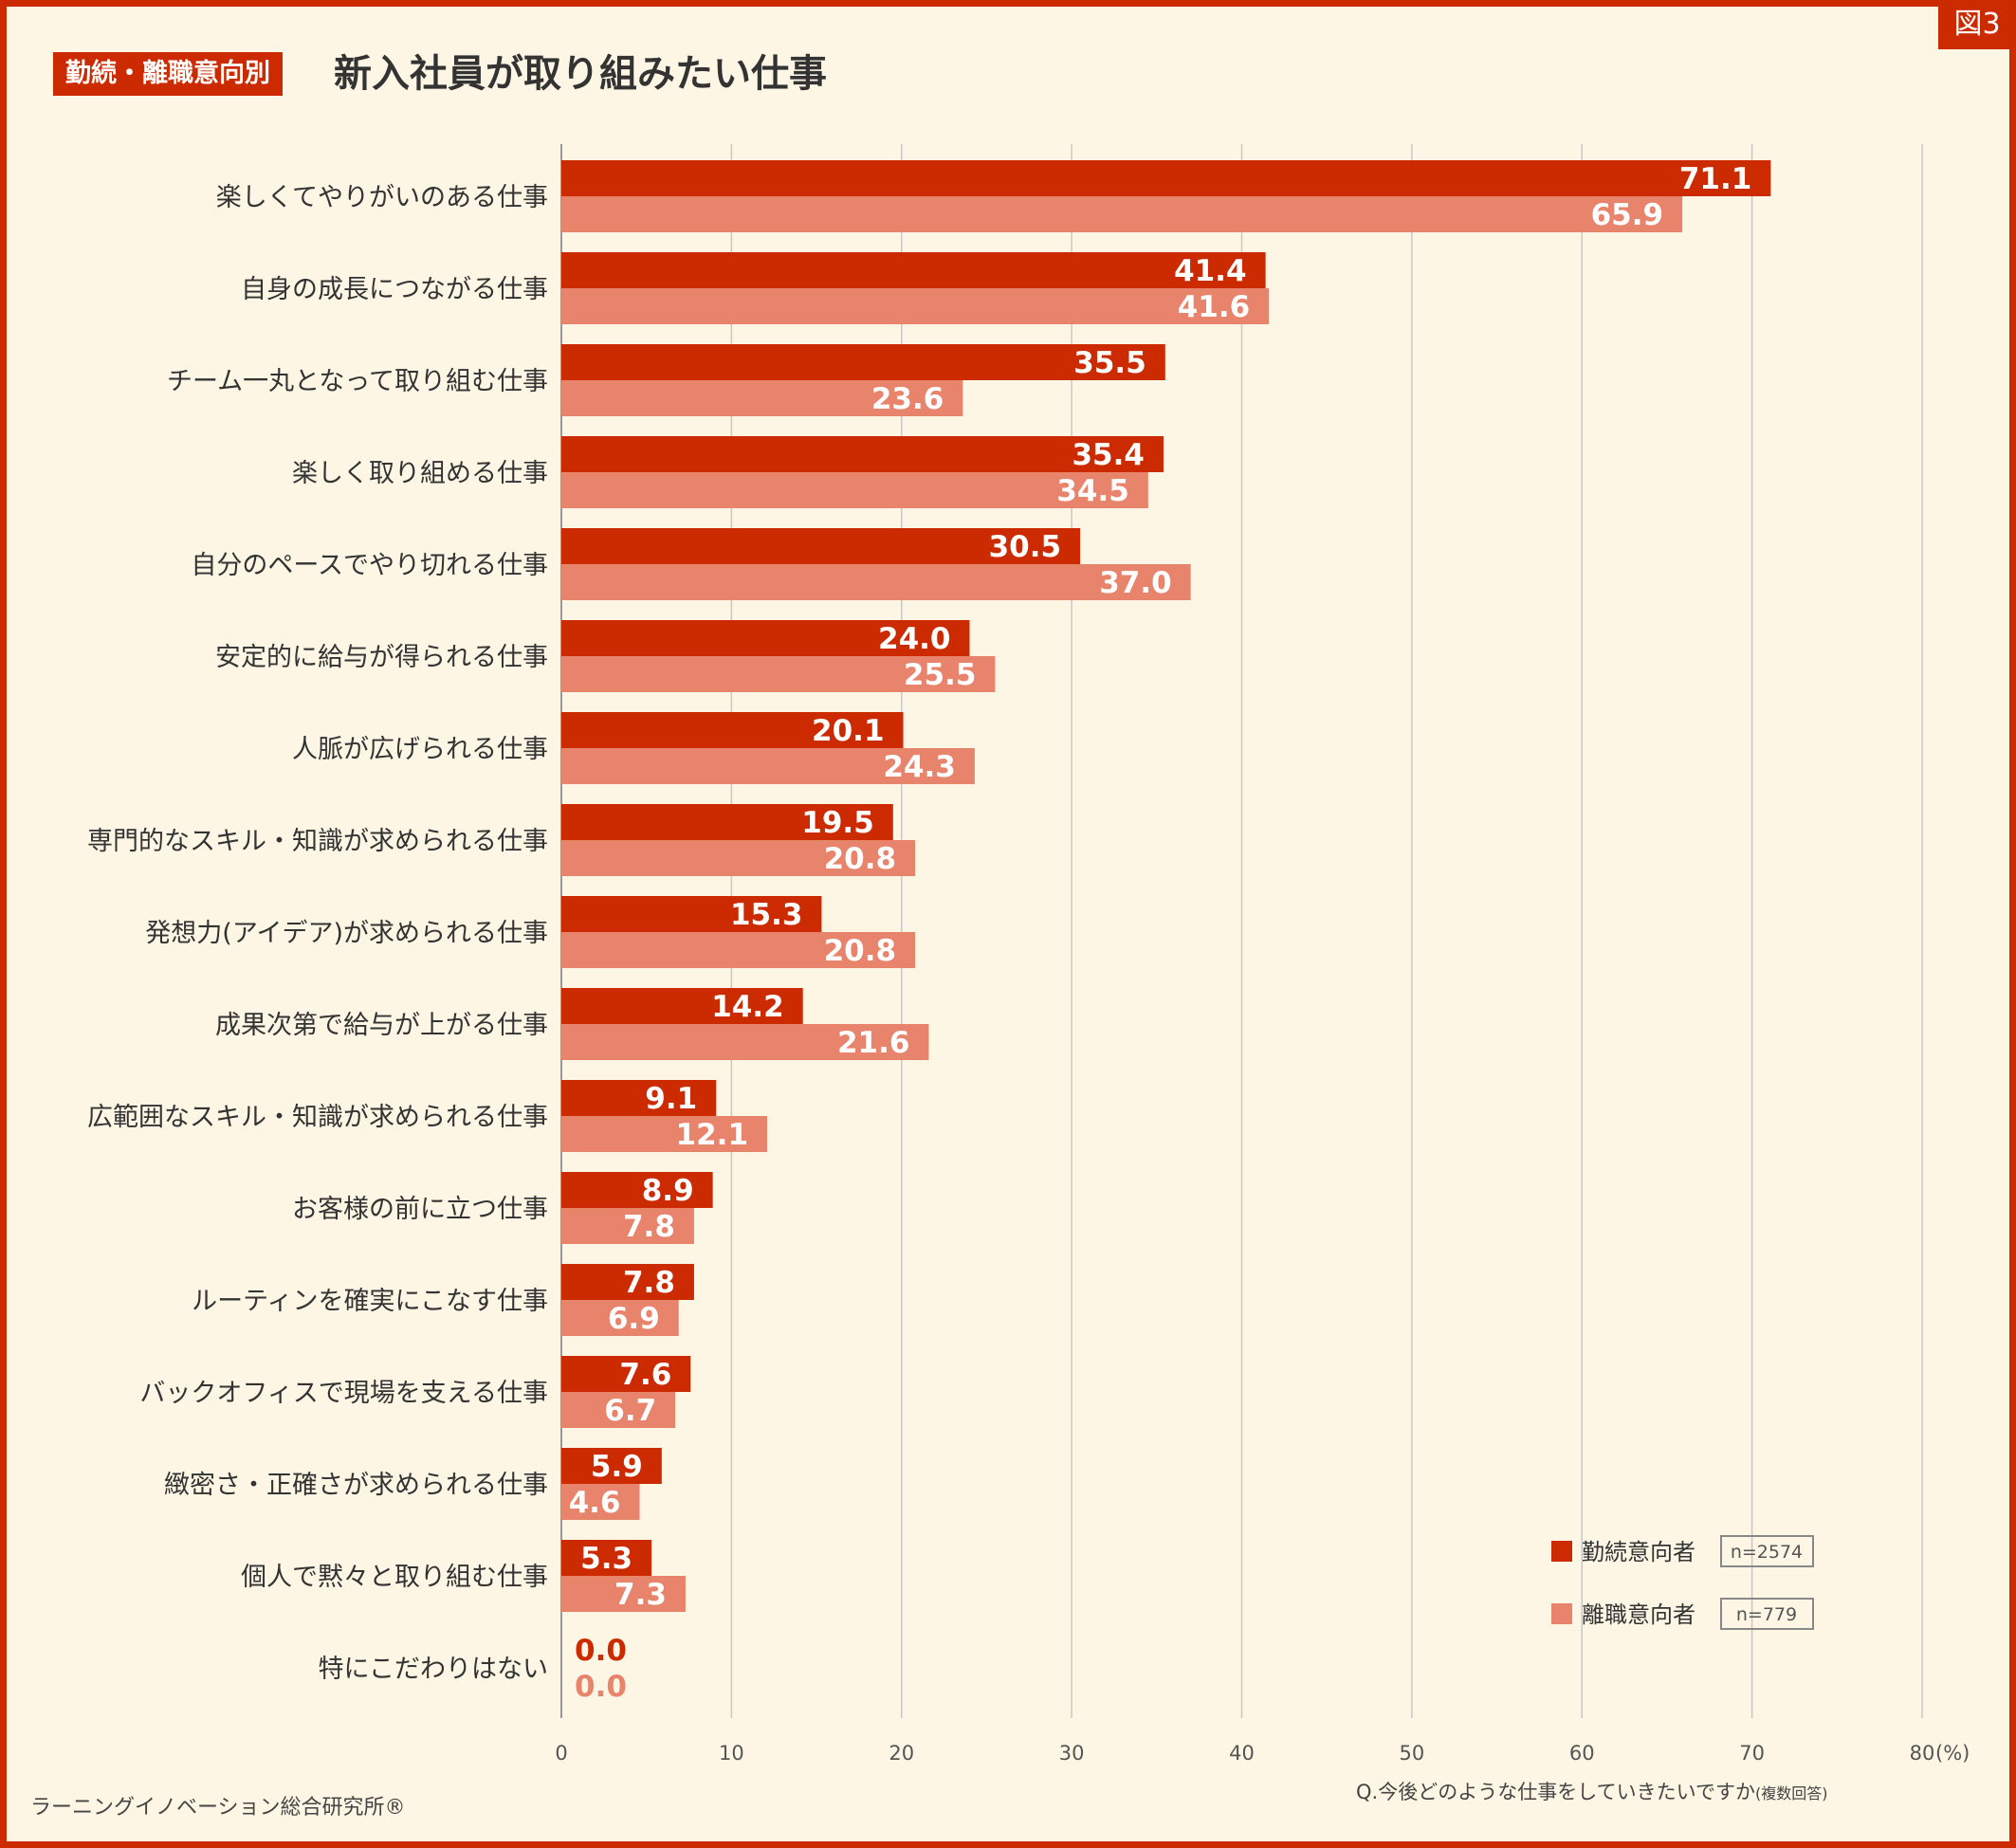  I want to click on bar-value-label: 4.6, so click(595, 1503).